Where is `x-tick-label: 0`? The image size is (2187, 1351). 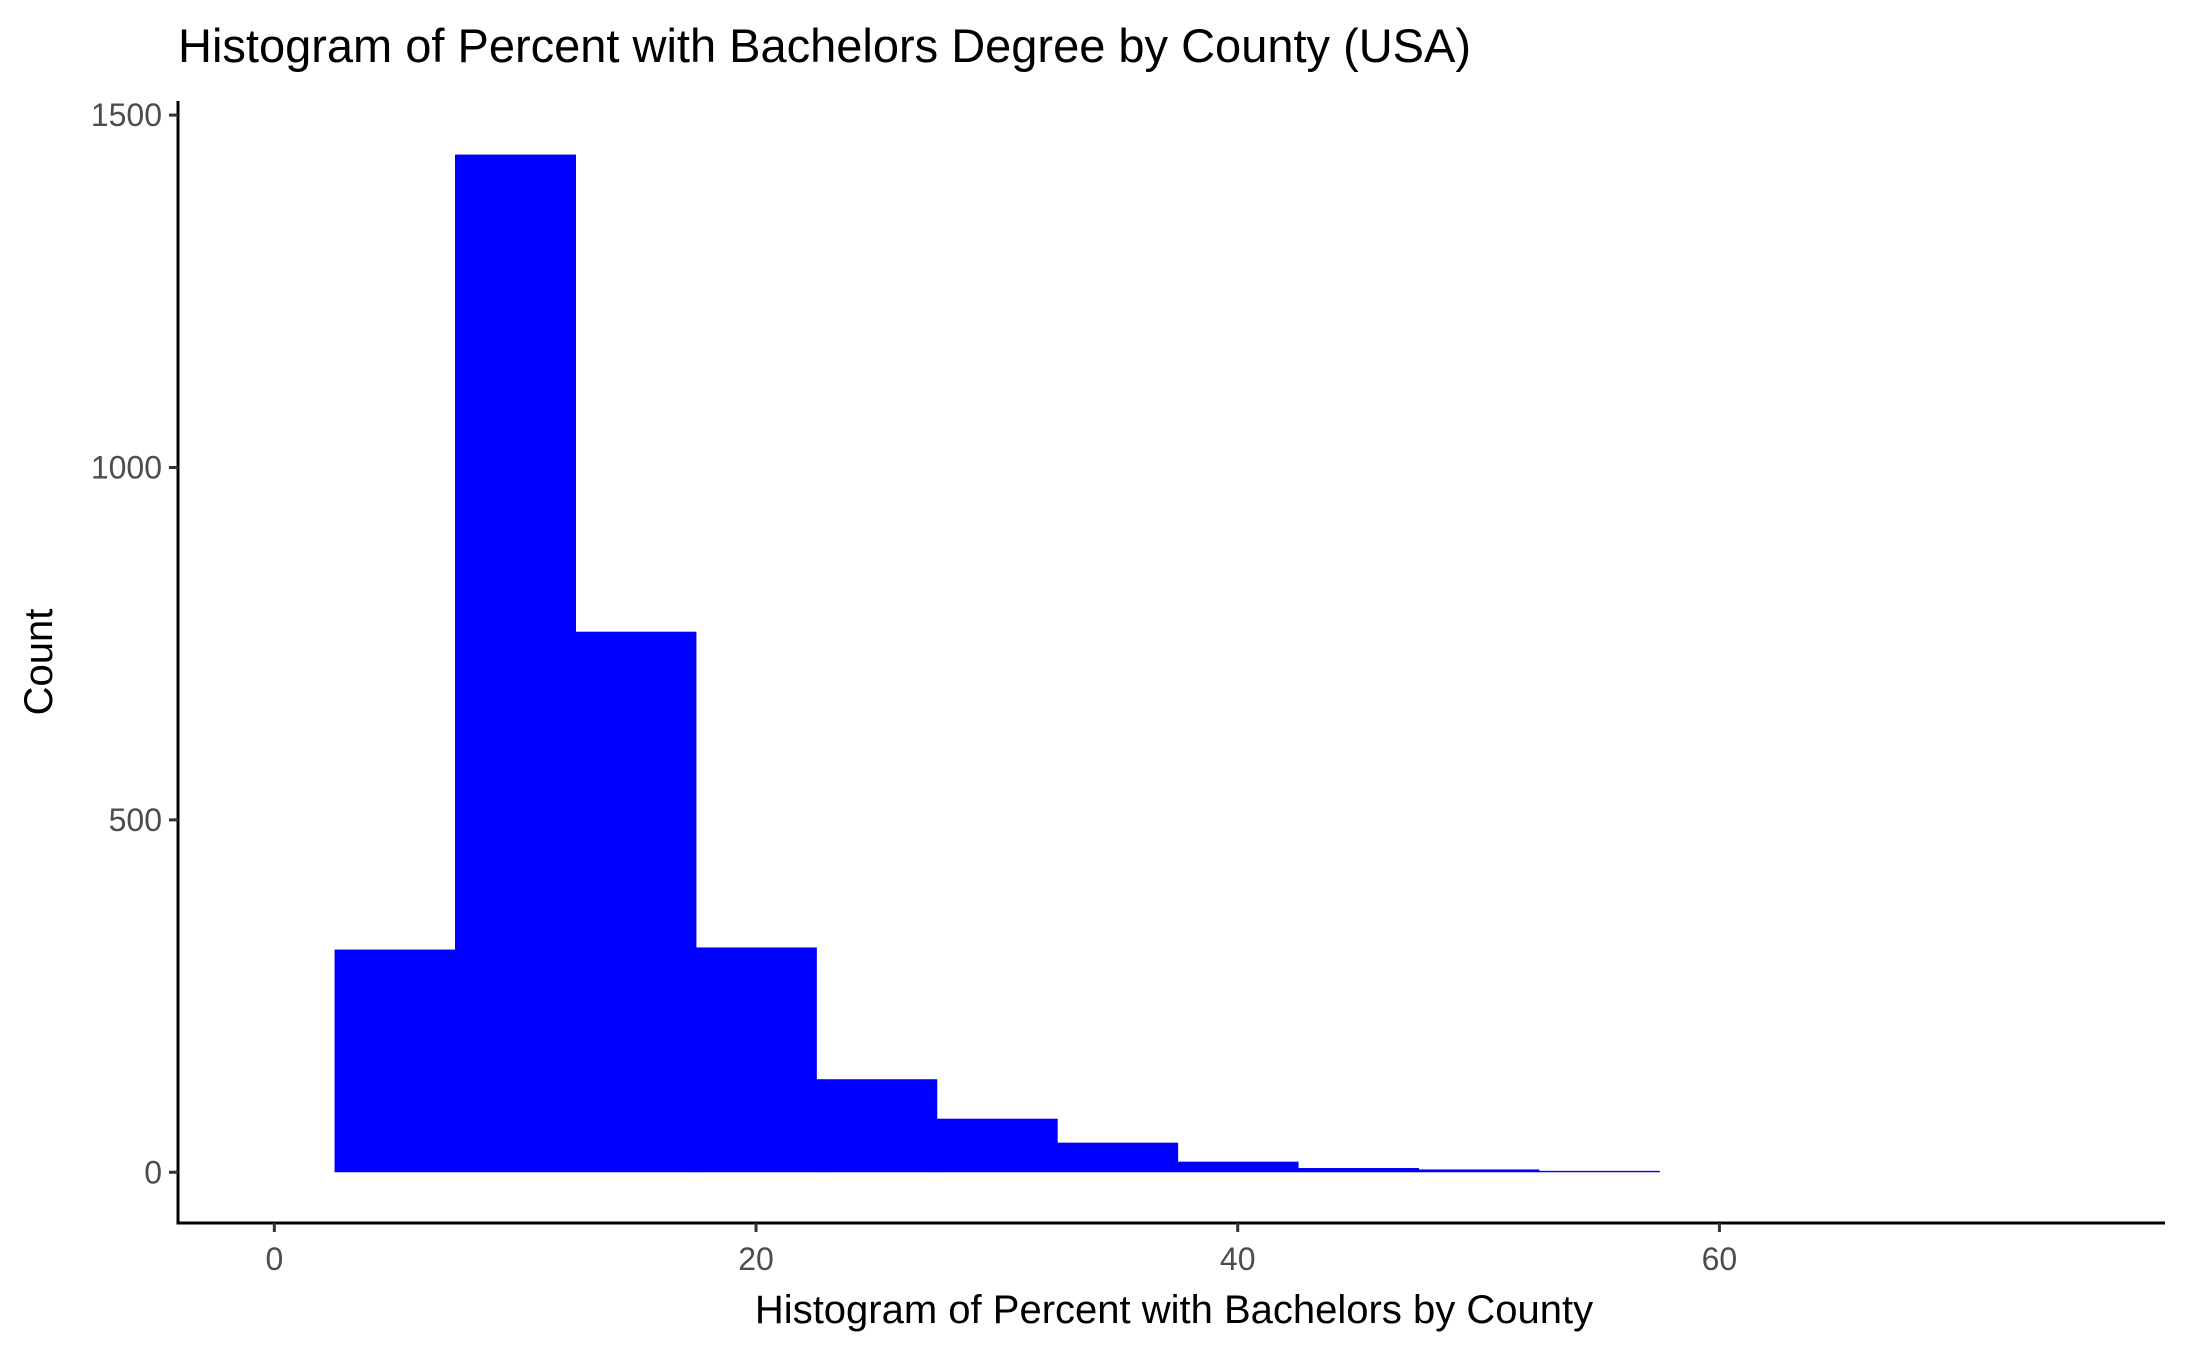 x-tick-label: 0 is located at coordinates (274, 1259).